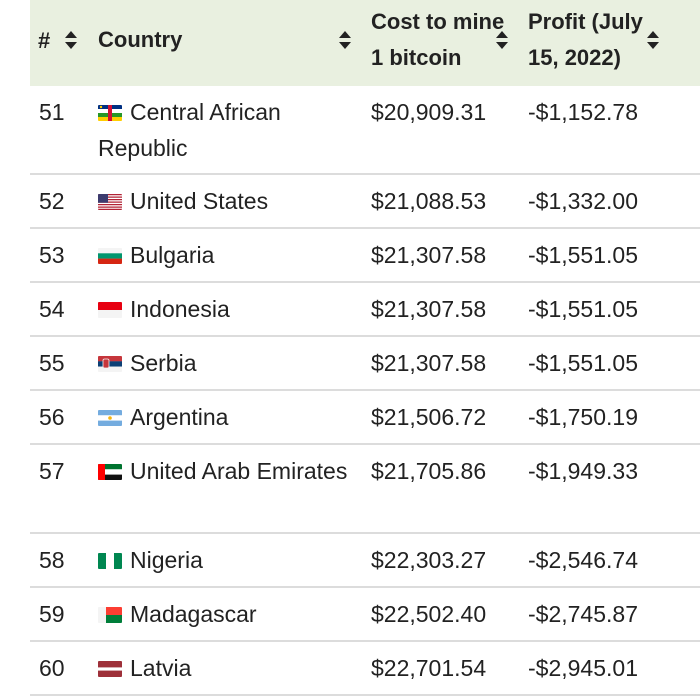  I want to click on country-name: Central African Republic, so click(189, 130).